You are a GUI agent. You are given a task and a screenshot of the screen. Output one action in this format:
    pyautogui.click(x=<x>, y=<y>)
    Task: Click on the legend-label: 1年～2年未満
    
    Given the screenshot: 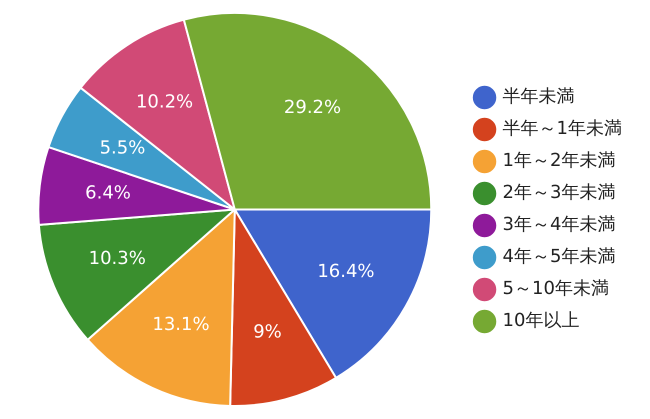 What is the action you would take?
    pyautogui.click(x=559, y=161)
    